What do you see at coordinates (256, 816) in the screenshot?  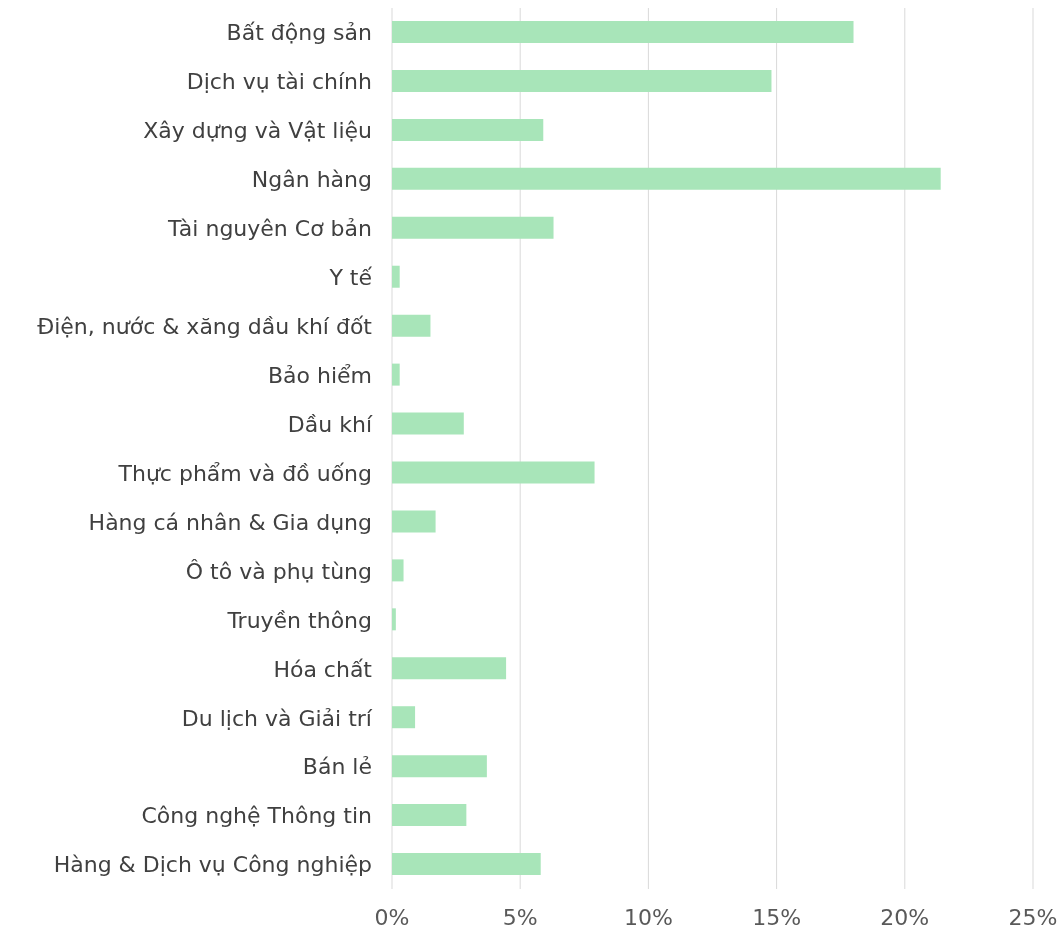 I see `y-tick-label: Công nghệ Thông tin` at bounding box center [256, 816].